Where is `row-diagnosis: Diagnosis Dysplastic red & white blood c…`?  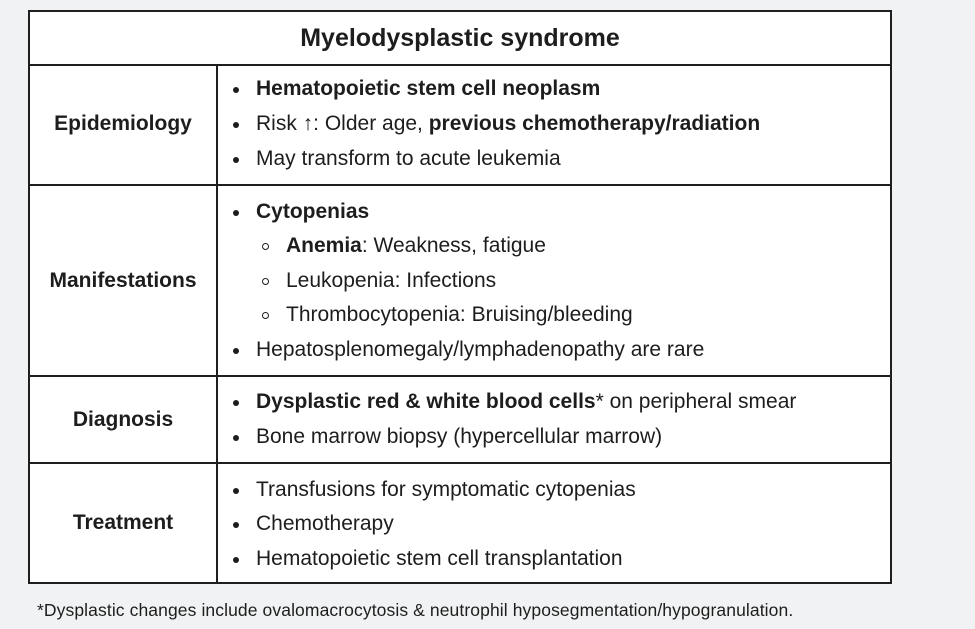
row-diagnosis: Diagnosis Dysplastic red & white blood c… is located at coordinates (460, 420).